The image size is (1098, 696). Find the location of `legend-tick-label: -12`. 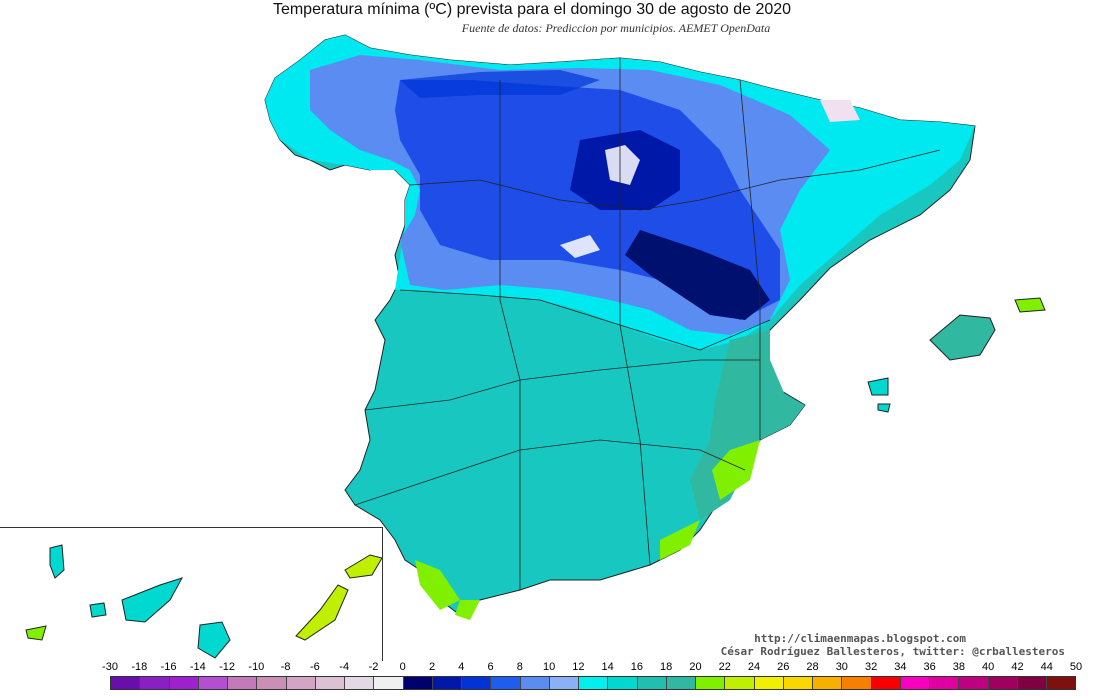

legend-tick-label: -12 is located at coordinates (227, 667).